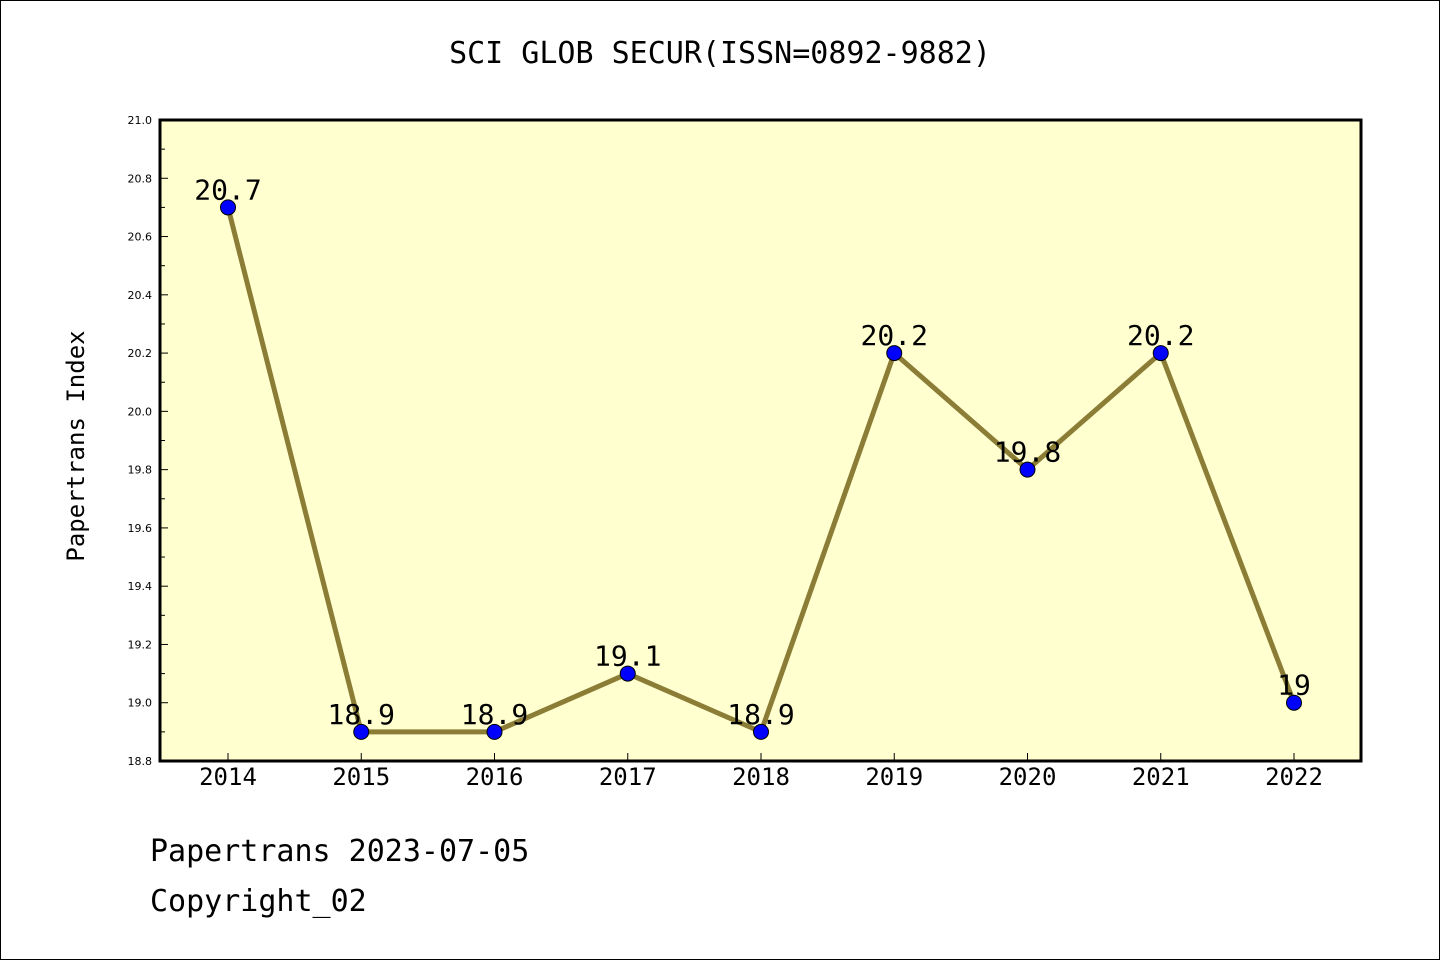 This screenshot has width=1440, height=960. What do you see at coordinates (140, 411) in the screenshot?
I see `y-tick-label: 20.0` at bounding box center [140, 411].